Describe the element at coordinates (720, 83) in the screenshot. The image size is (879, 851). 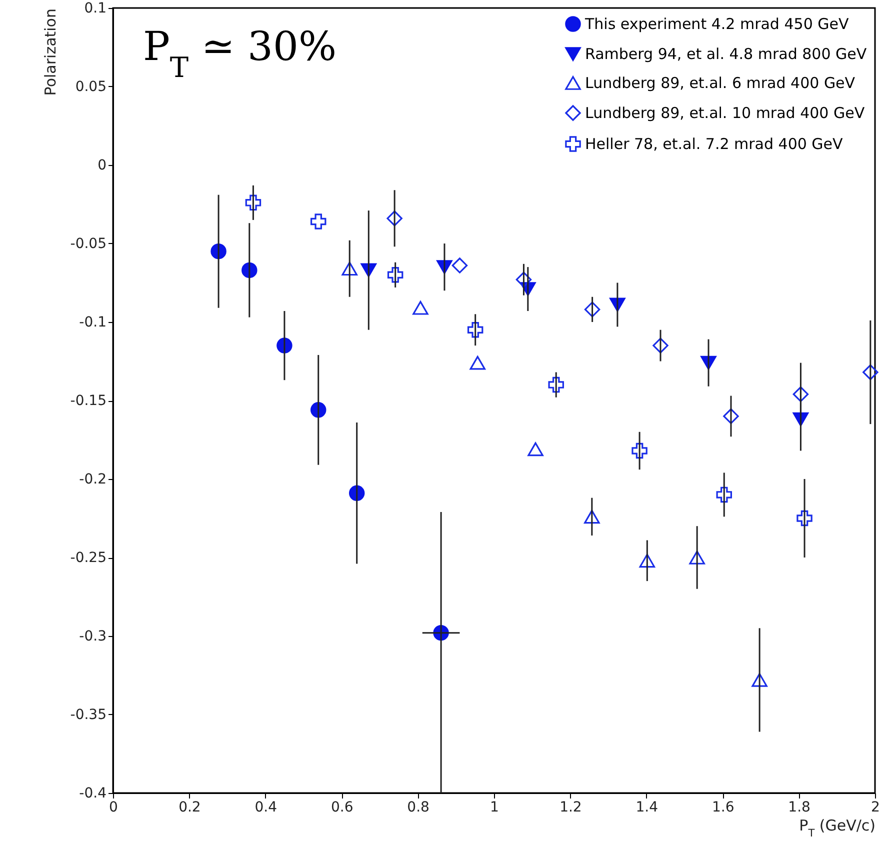
I see `legend-label: Lundberg 89, et.al. 6 mrad 400 GeV` at that location.